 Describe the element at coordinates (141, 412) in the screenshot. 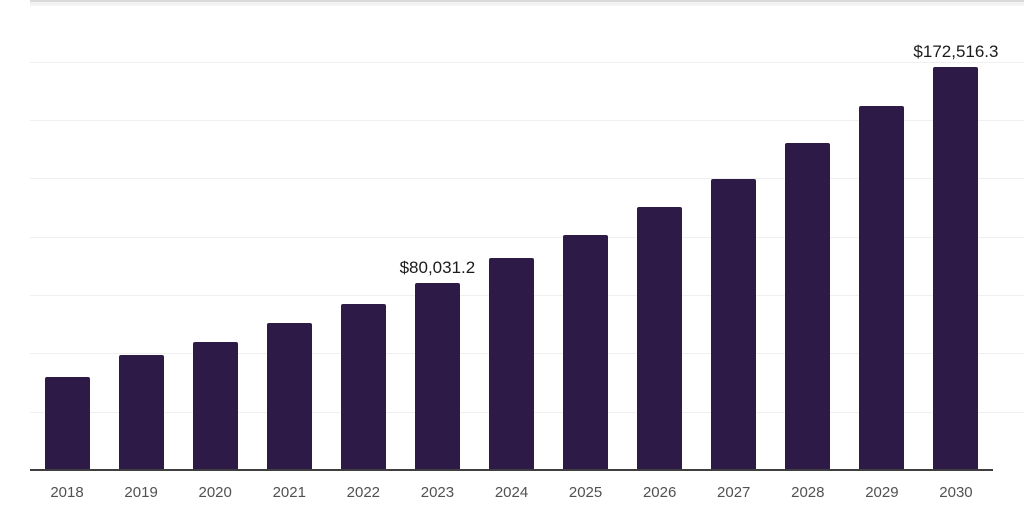

I see `bar-2019` at that location.